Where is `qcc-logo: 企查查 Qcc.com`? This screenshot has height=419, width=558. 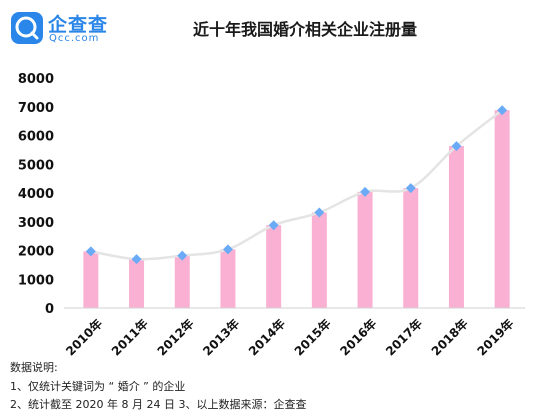 qcc-logo: 企查查 Qcc.com is located at coordinates (65, 28).